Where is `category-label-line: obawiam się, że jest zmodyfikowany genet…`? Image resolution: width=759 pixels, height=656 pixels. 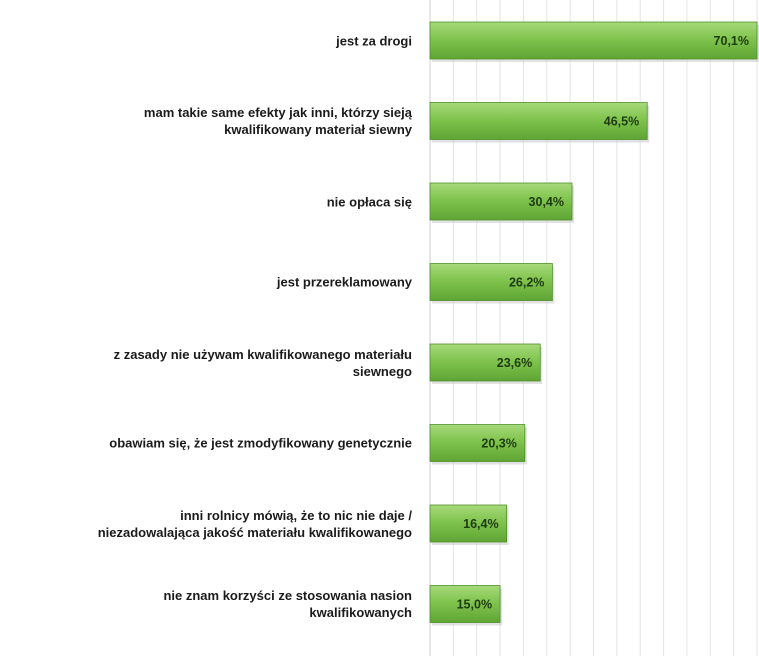 category-label-line: obawiam się, że jest zmodyfikowany genet… is located at coordinates (260, 443).